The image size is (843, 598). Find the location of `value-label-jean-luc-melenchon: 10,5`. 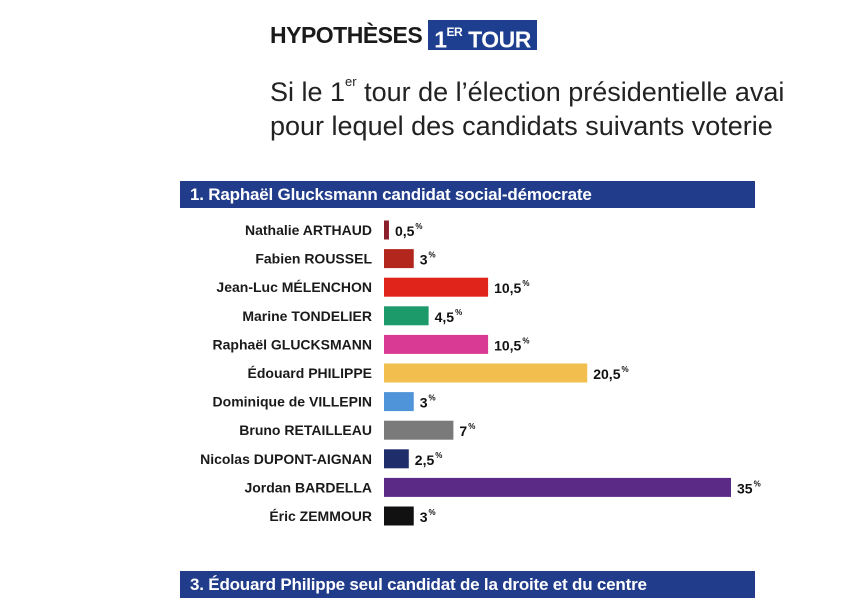

value-label-jean-luc-melenchon: 10,5 is located at coordinates (507, 288).